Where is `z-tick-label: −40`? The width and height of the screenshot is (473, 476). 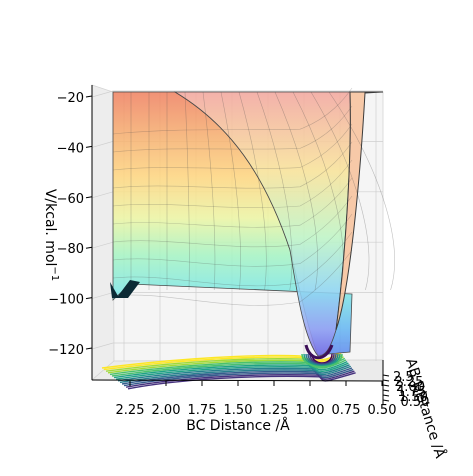
z-tick-label: −40 is located at coordinates (70, 148).